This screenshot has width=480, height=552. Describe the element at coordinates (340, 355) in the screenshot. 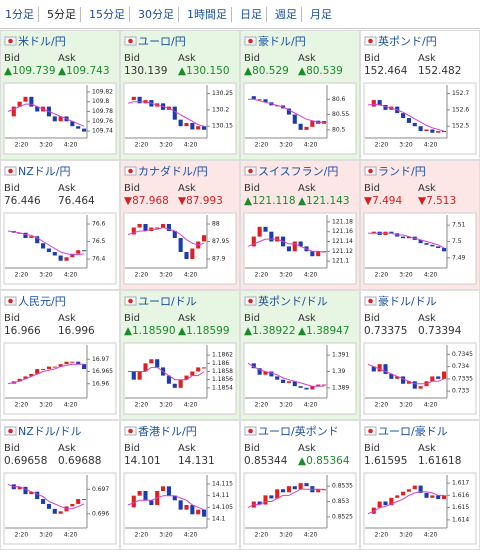

I see `y-tick-label: 1.391` at that location.